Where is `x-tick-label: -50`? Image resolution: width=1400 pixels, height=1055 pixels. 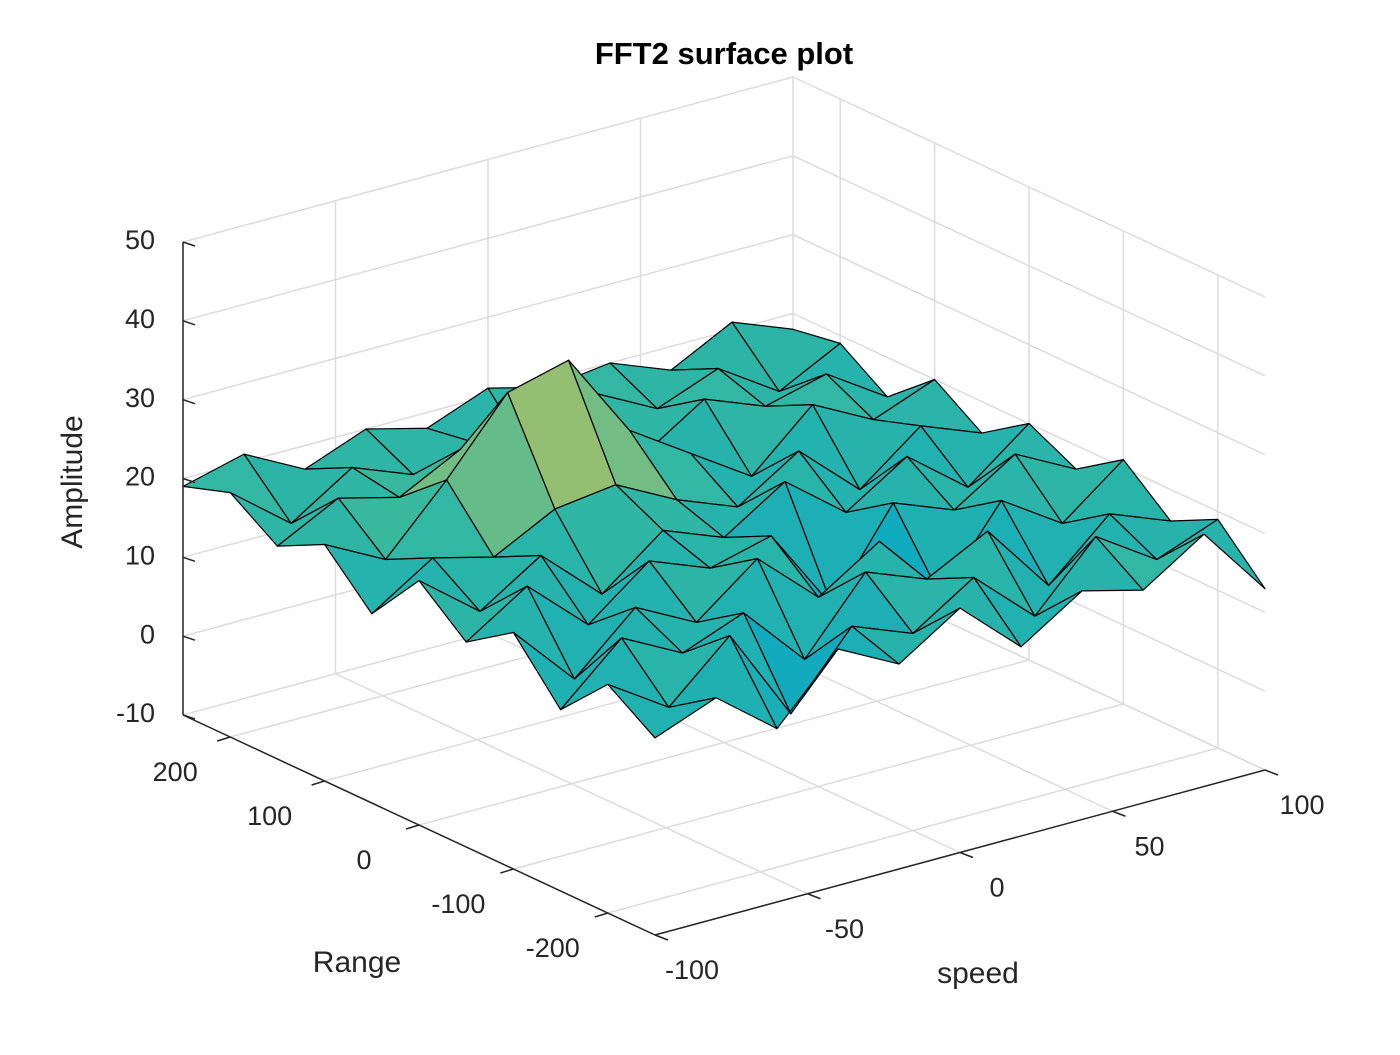 x-tick-label: -50 is located at coordinates (844, 929).